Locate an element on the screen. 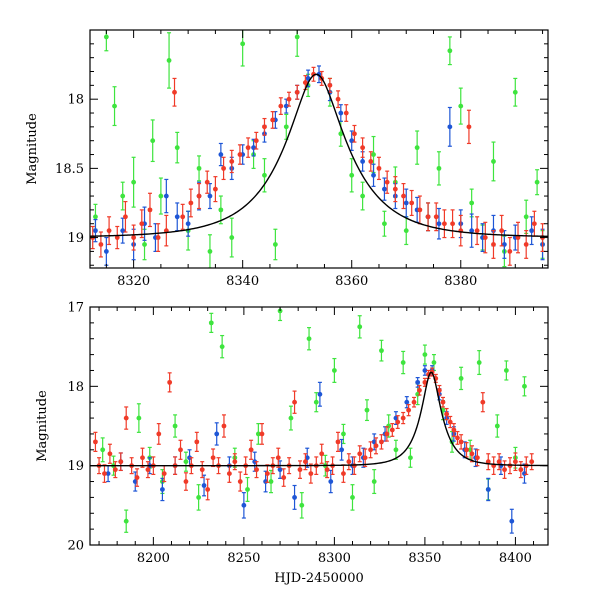 The width and height of the screenshot is (600, 600). y-tick-label: 20 is located at coordinates (75, 546).